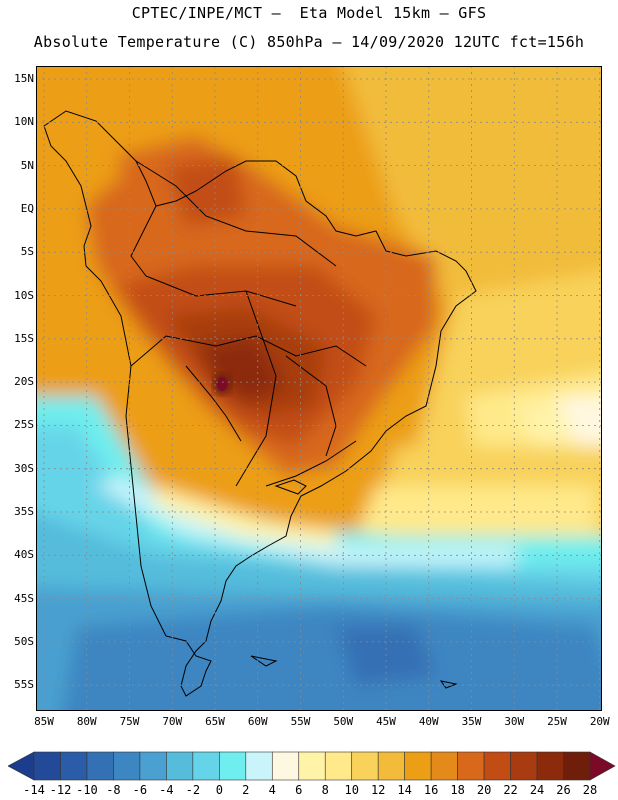  I want to click on lon-label: 35W, so click(471, 721).